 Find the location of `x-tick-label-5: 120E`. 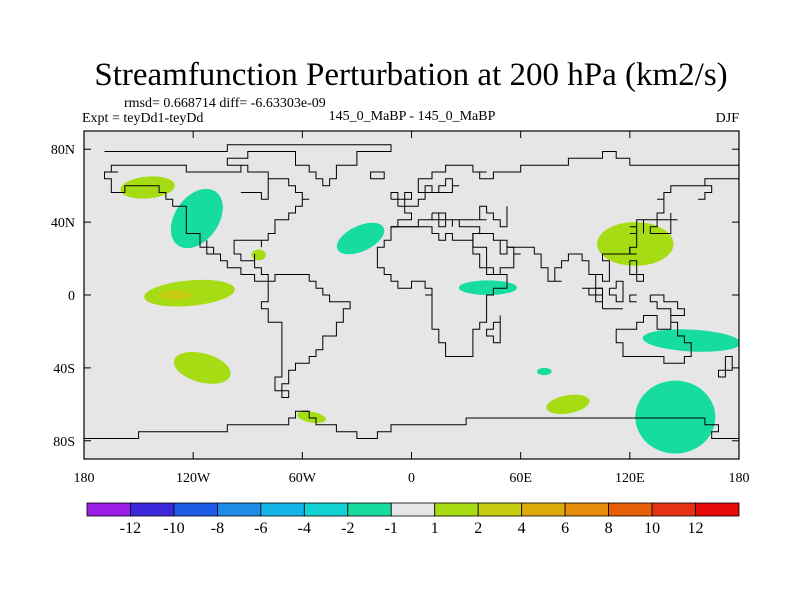

x-tick-label-5: 120E is located at coordinates (630, 478).